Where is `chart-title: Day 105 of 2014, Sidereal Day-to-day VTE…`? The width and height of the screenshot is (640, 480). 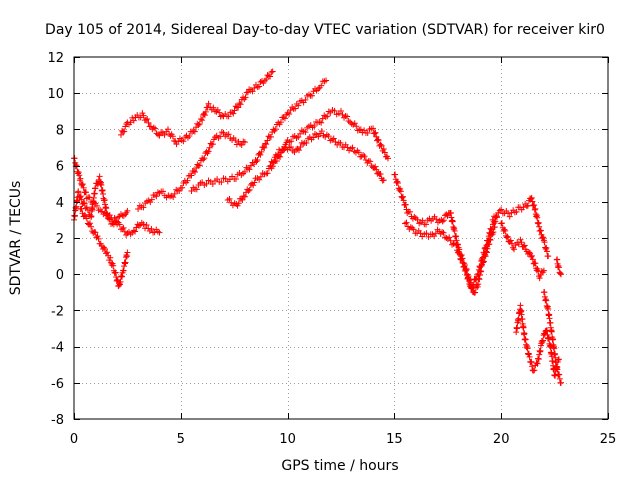 chart-title: Day 105 of 2014, Sidereal Day-to-day VTE… is located at coordinates (325, 30).